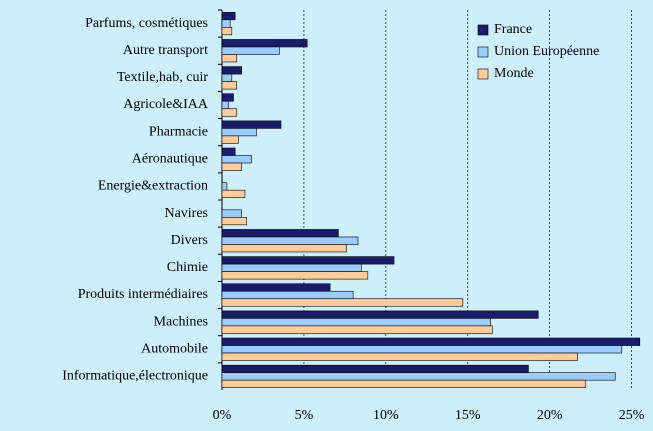  What do you see at coordinates (135, 376) in the screenshot?
I see `y-tick-label: Informatique,électronique` at bounding box center [135, 376].